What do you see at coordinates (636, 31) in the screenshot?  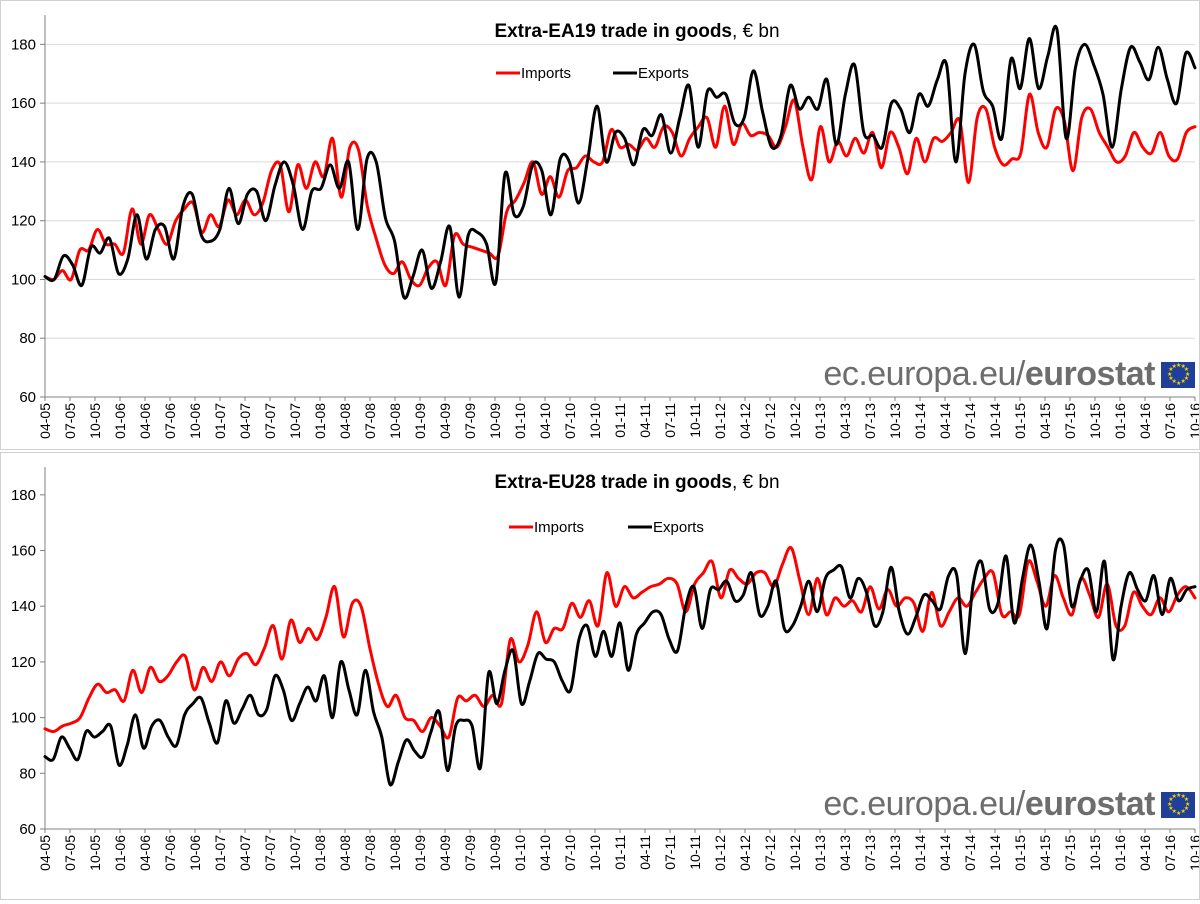 I see `chart-title: Extra-EA19 trade in goods, € bn` at bounding box center [636, 31].